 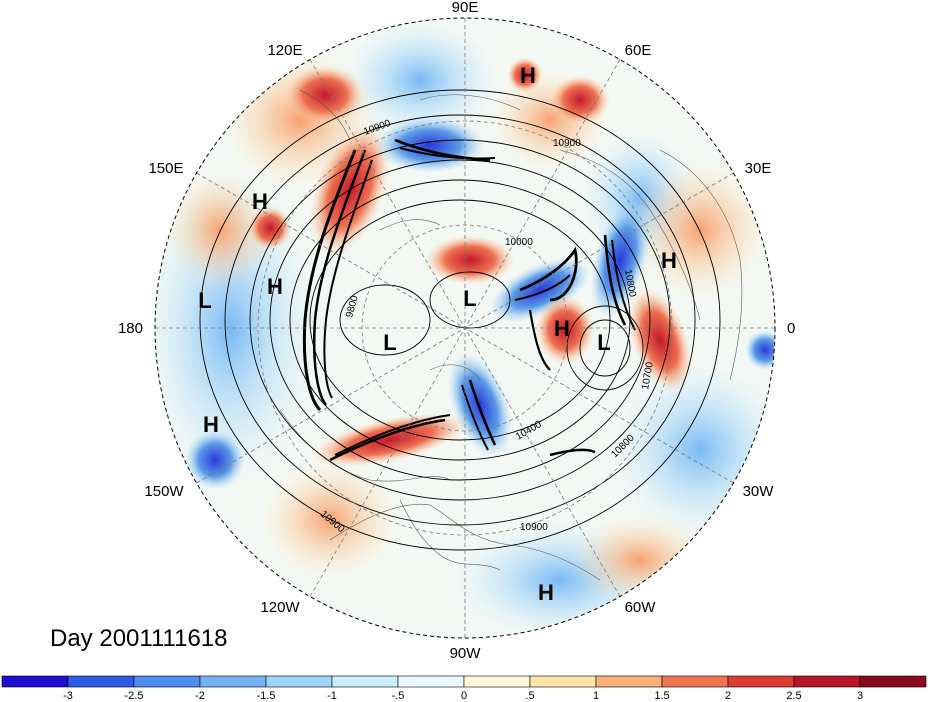 What do you see at coordinates (793, 696) in the screenshot?
I see `colorbar-tick-label: 2.5` at bounding box center [793, 696].